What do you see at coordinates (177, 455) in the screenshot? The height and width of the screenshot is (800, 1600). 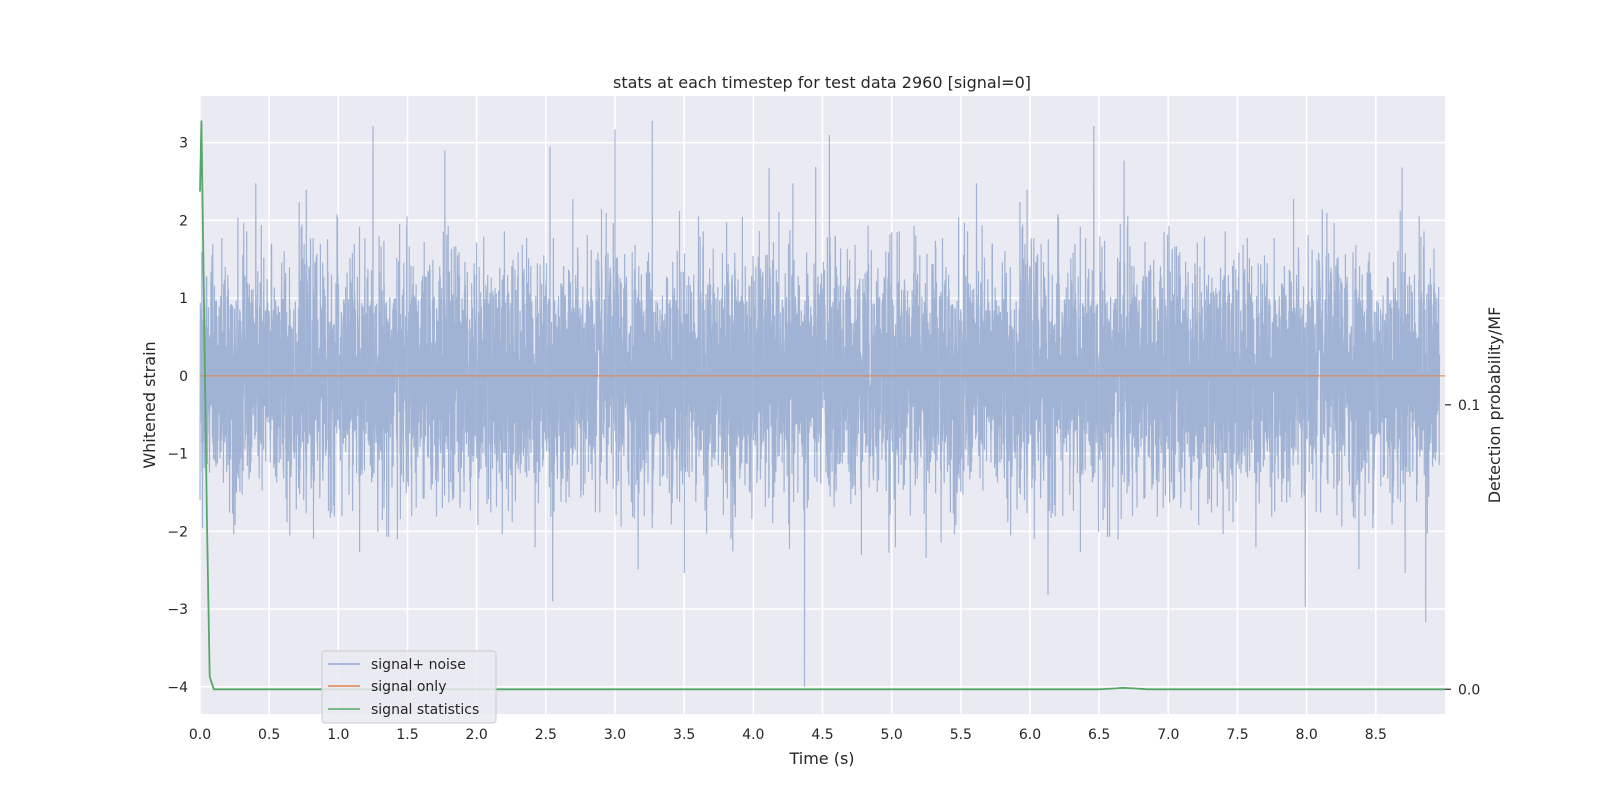 I see `y-tick-label: −1` at bounding box center [177, 455].